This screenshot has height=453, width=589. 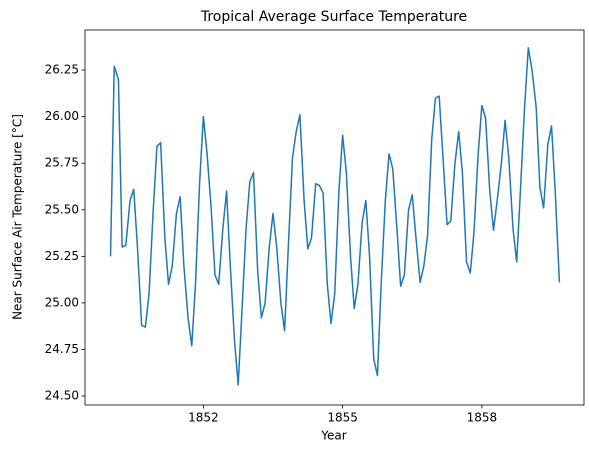 What do you see at coordinates (342, 418) in the screenshot?
I see `x-tick-label: 1855` at bounding box center [342, 418].